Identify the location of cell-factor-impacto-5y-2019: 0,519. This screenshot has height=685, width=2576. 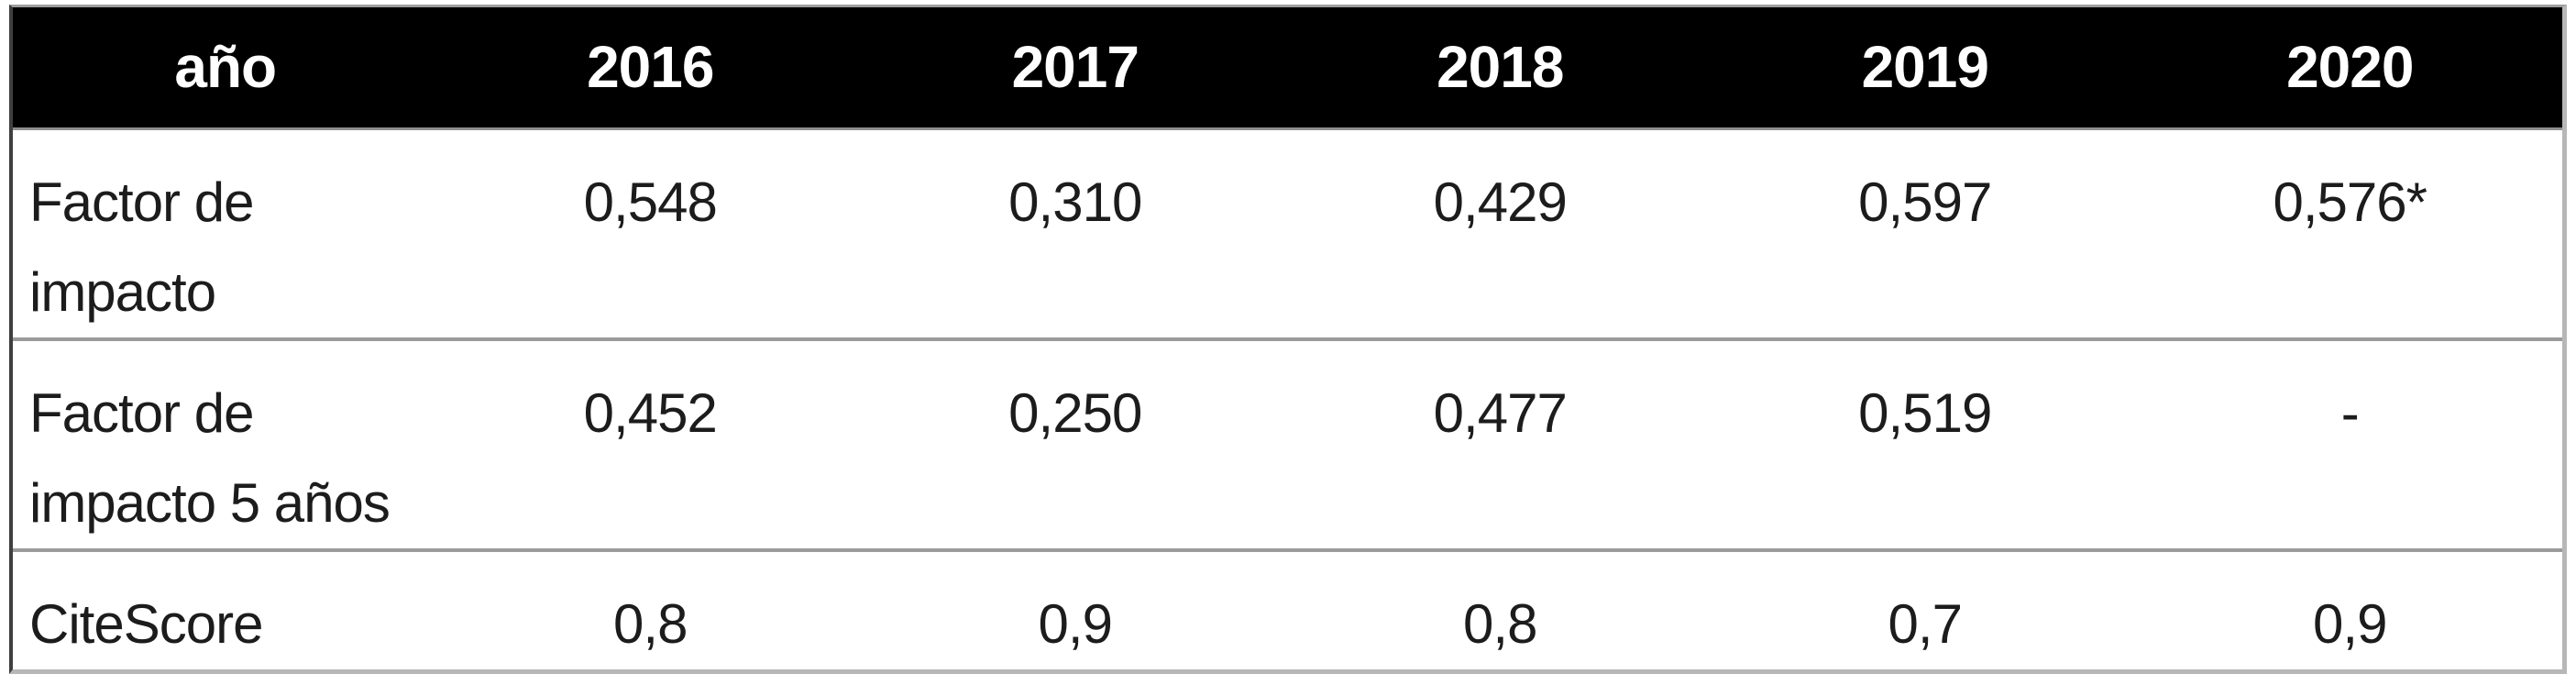
(1925, 443).